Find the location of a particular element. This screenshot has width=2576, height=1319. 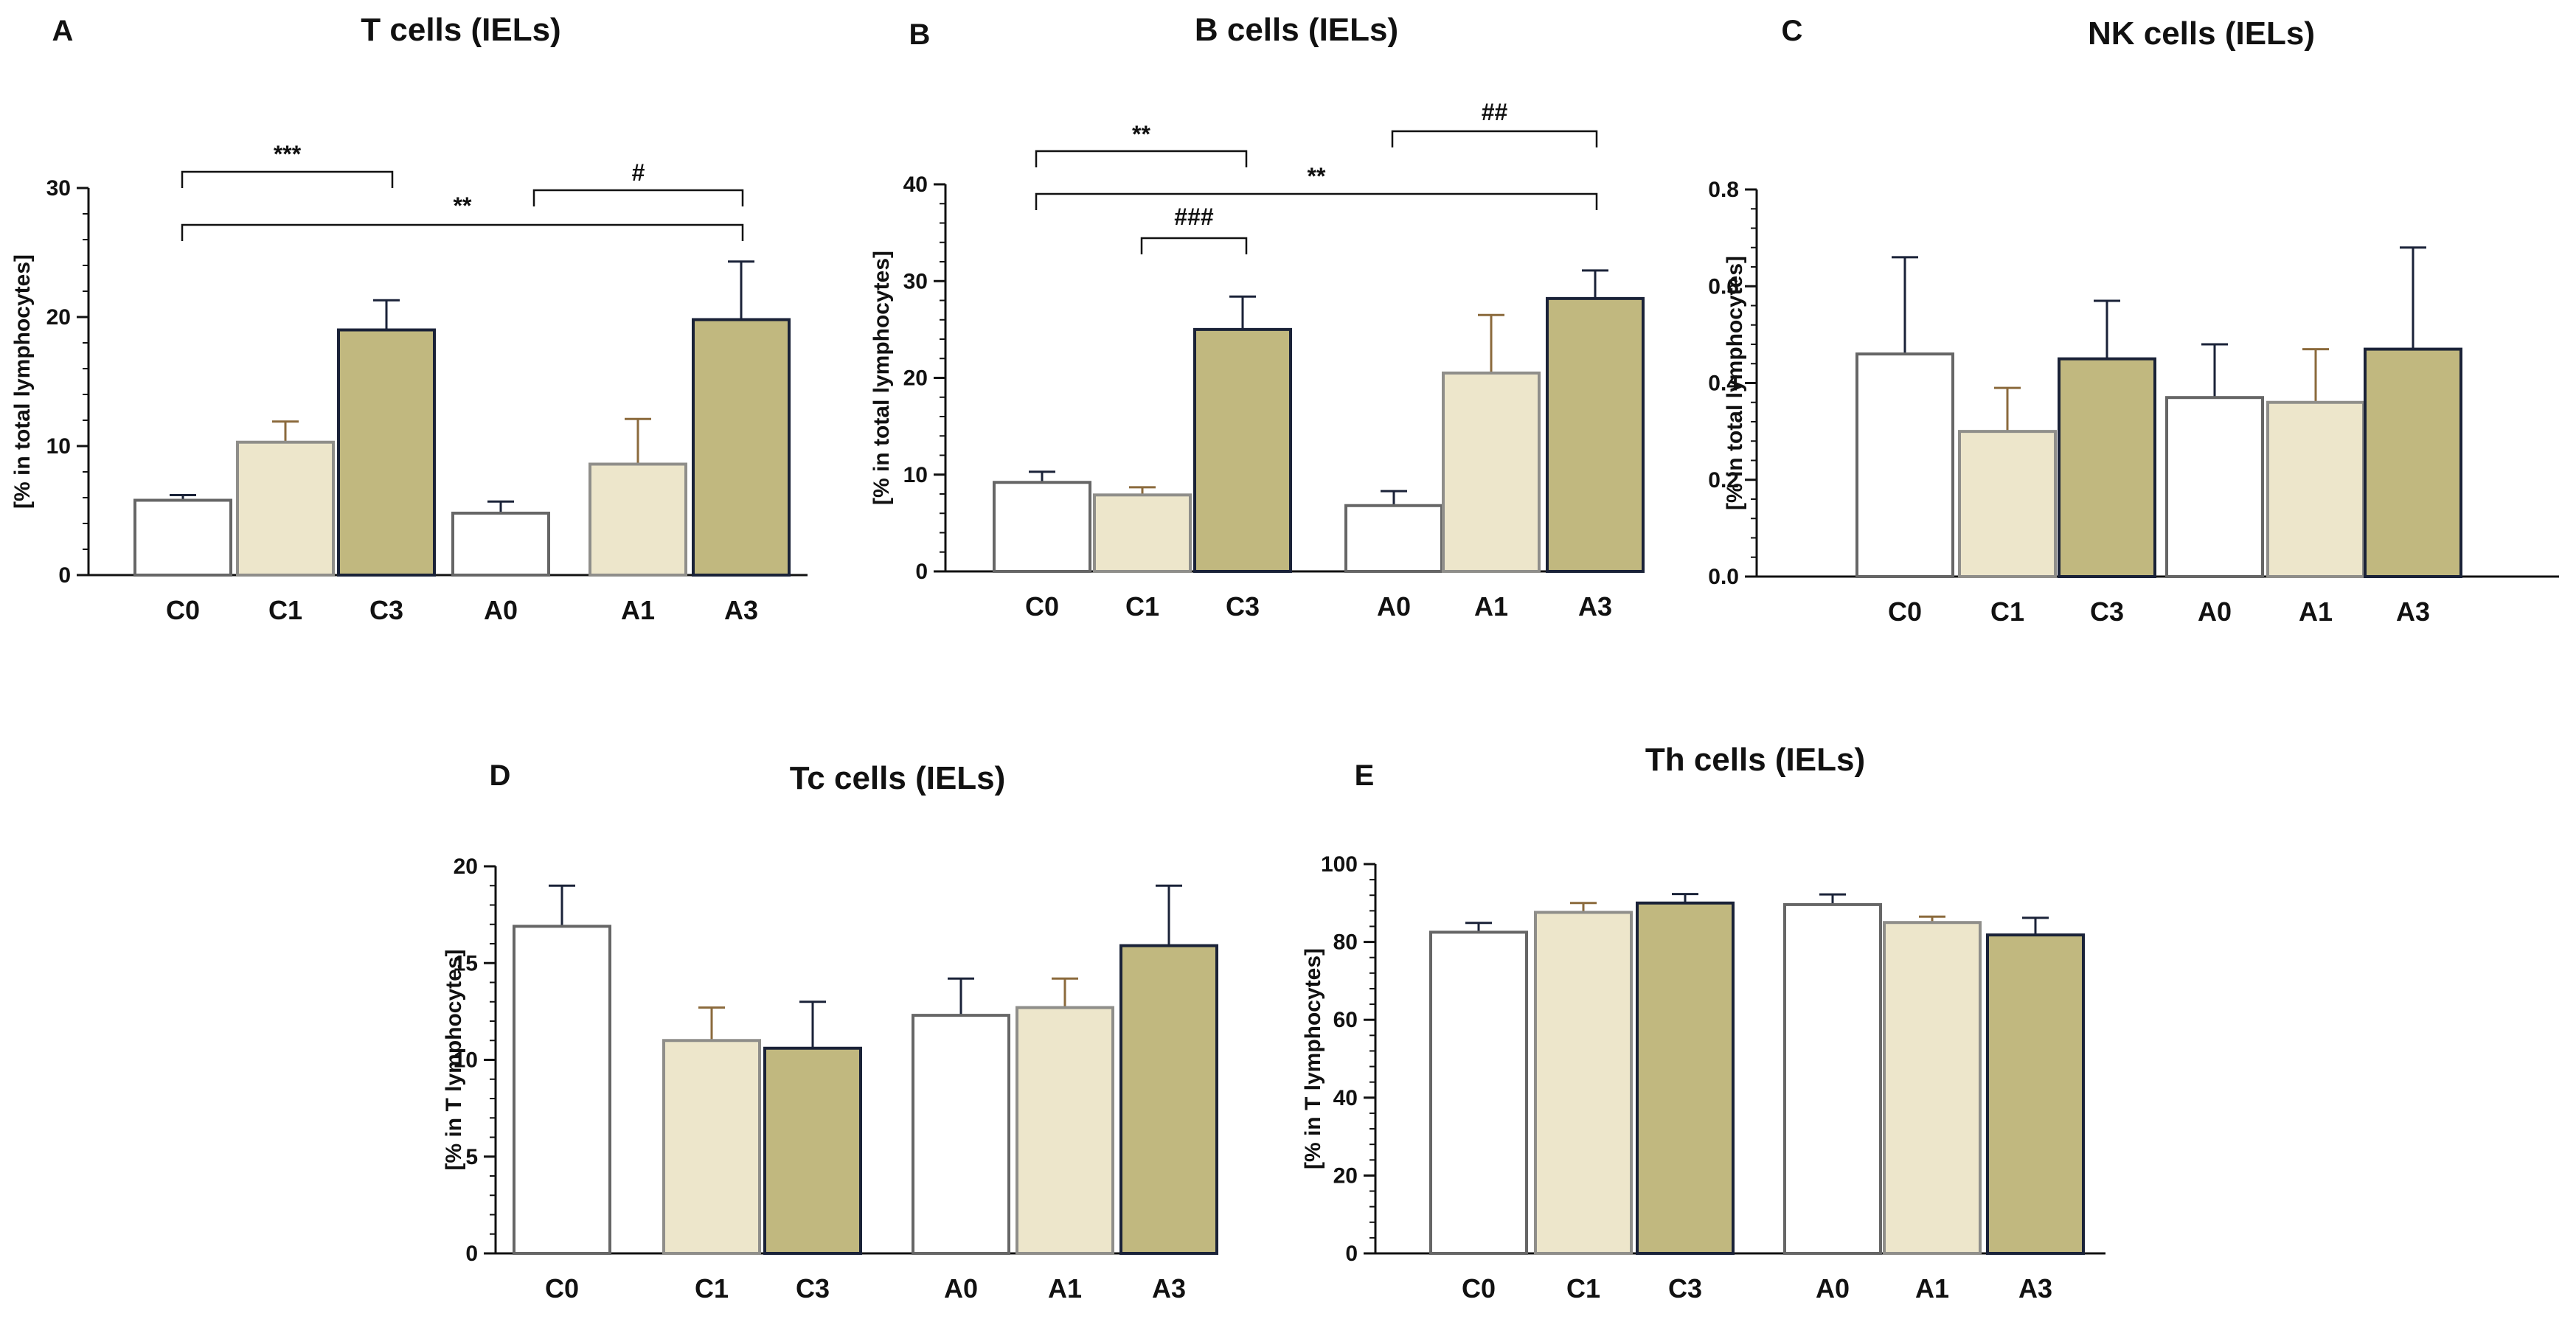

panel-letter: E is located at coordinates (1365, 775).